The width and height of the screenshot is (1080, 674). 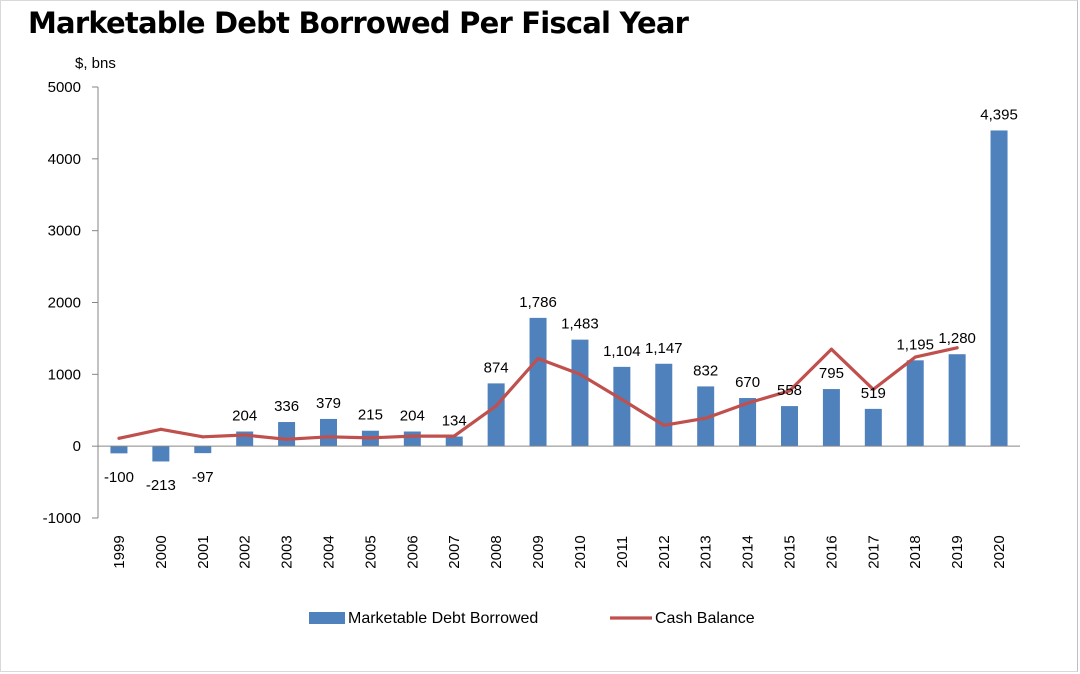 I want to click on x-tick-label: 2001, so click(x=203, y=551).